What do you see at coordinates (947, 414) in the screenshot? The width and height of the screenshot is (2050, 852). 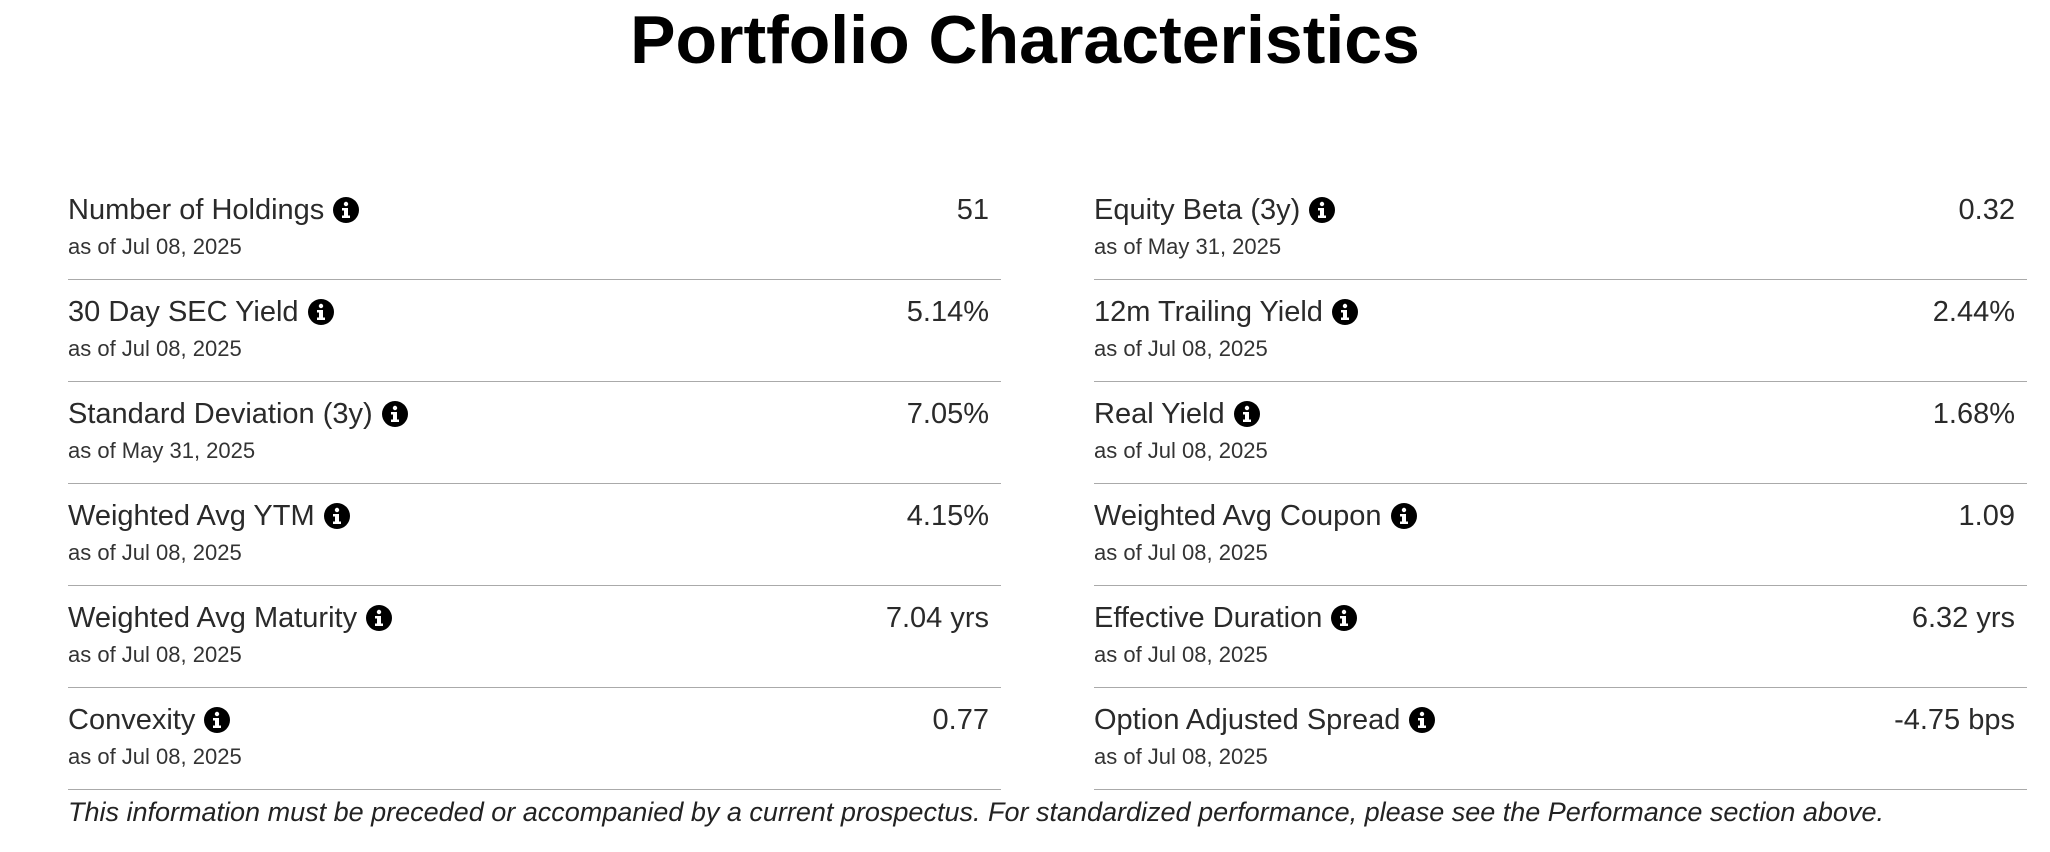 I see `stat-value: 7.05%` at bounding box center [947, 414].